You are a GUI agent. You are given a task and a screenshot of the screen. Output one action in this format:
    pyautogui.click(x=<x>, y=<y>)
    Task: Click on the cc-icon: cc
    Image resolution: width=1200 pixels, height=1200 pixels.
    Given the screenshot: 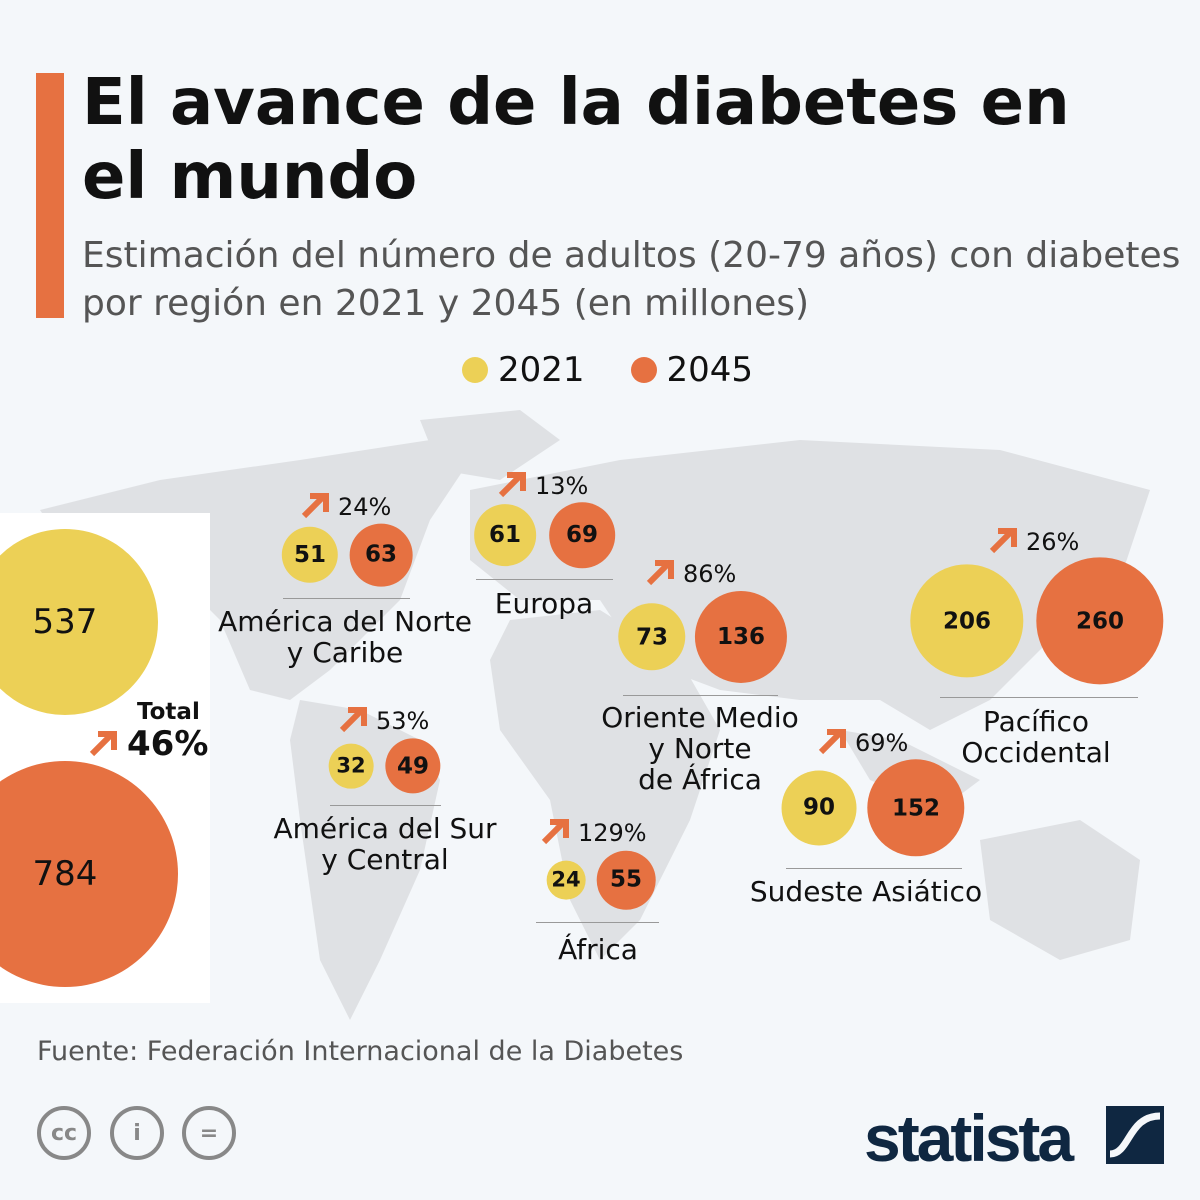 What is the action you would take?
    pyautogui.click(x=64, y=1133)
    